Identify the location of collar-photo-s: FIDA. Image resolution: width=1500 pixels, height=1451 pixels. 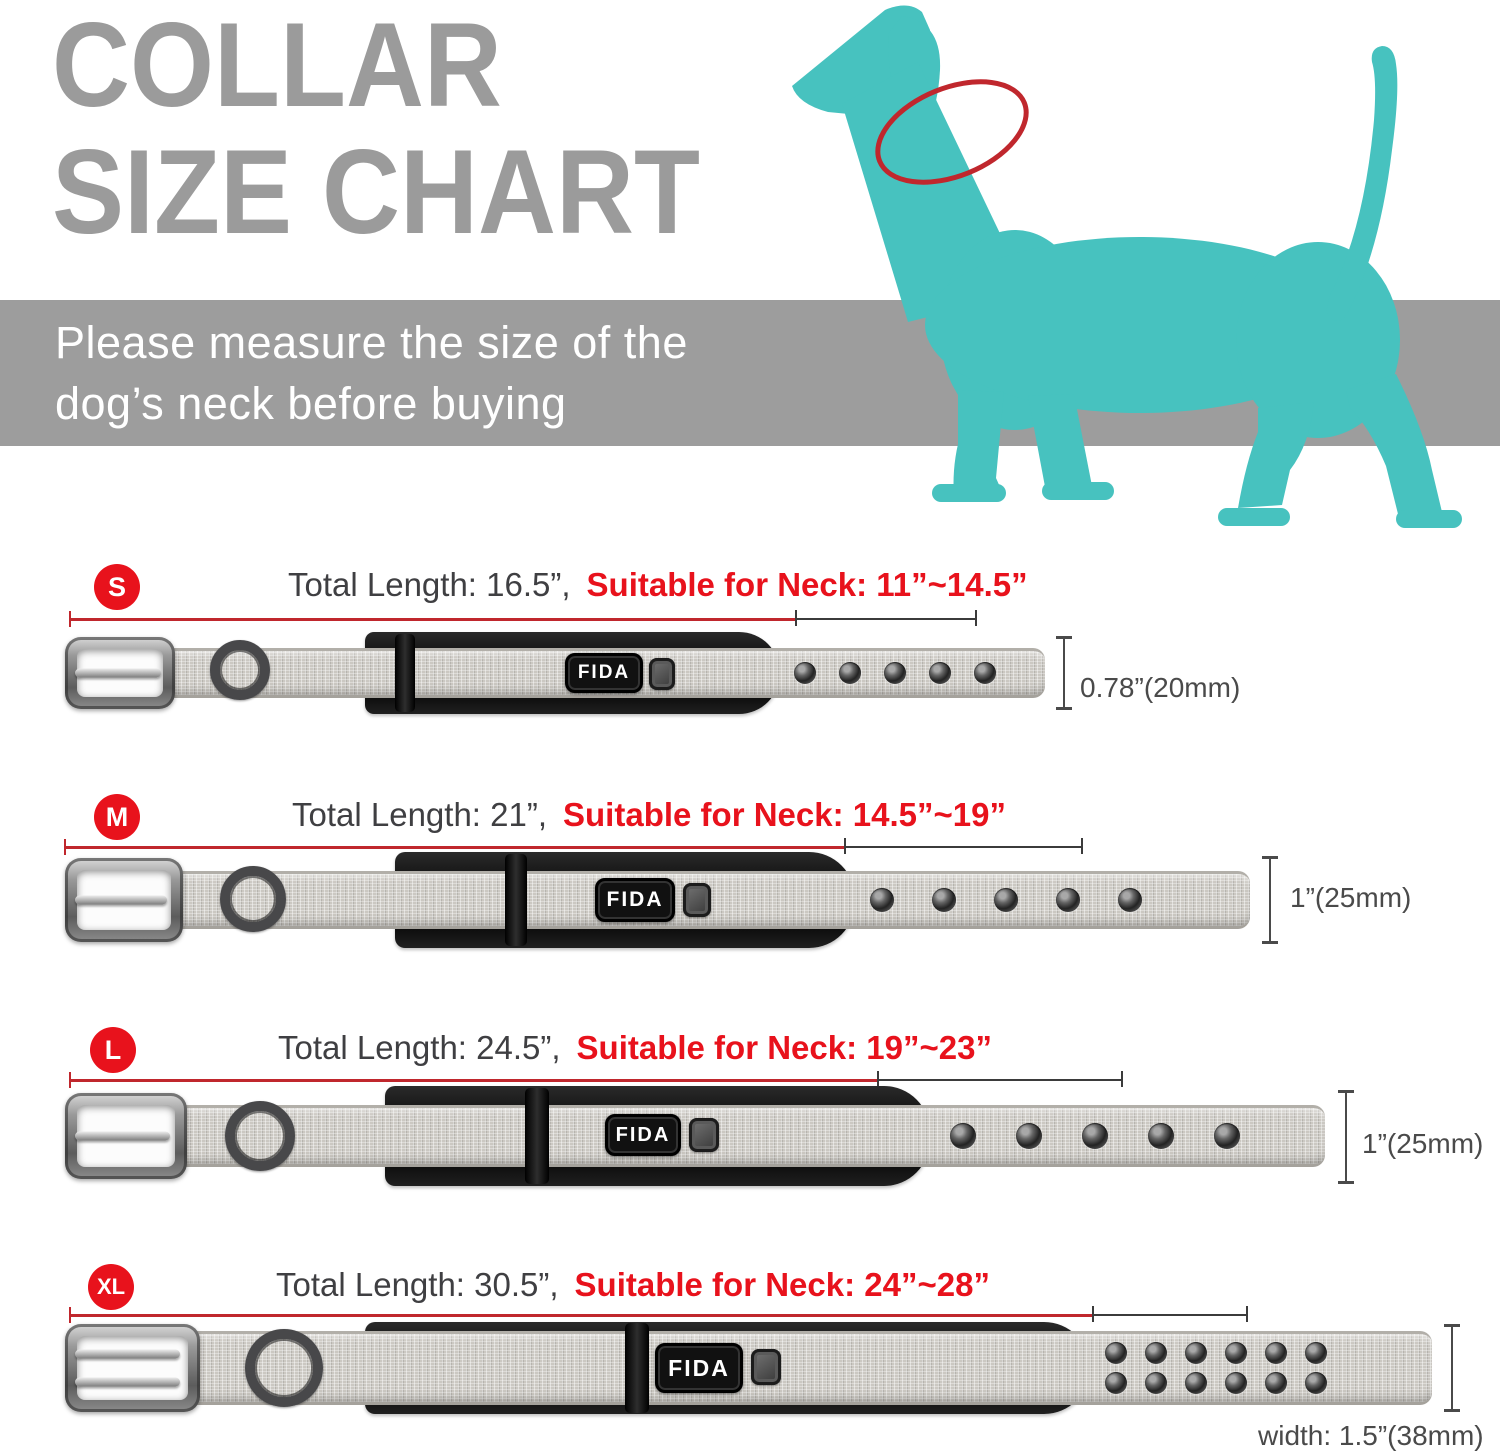
(555, 673).